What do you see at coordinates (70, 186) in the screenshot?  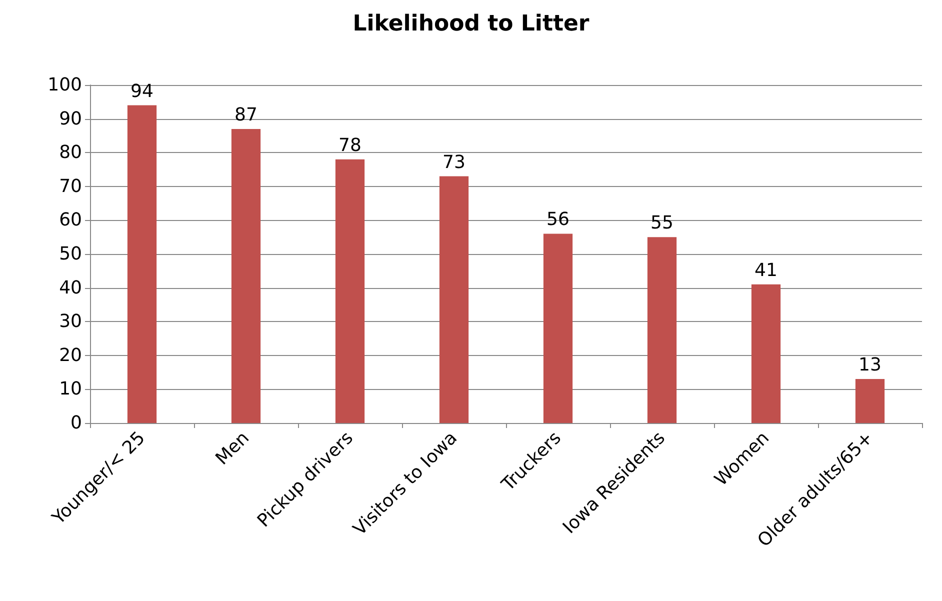 I see `y-tick-label: 70` at bounding box center [70, 186].